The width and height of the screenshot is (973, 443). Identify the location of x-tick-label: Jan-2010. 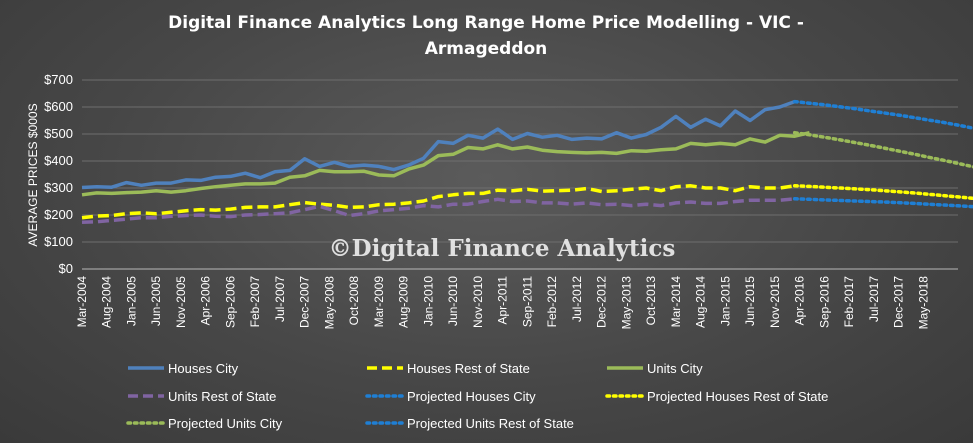
(428, 301).